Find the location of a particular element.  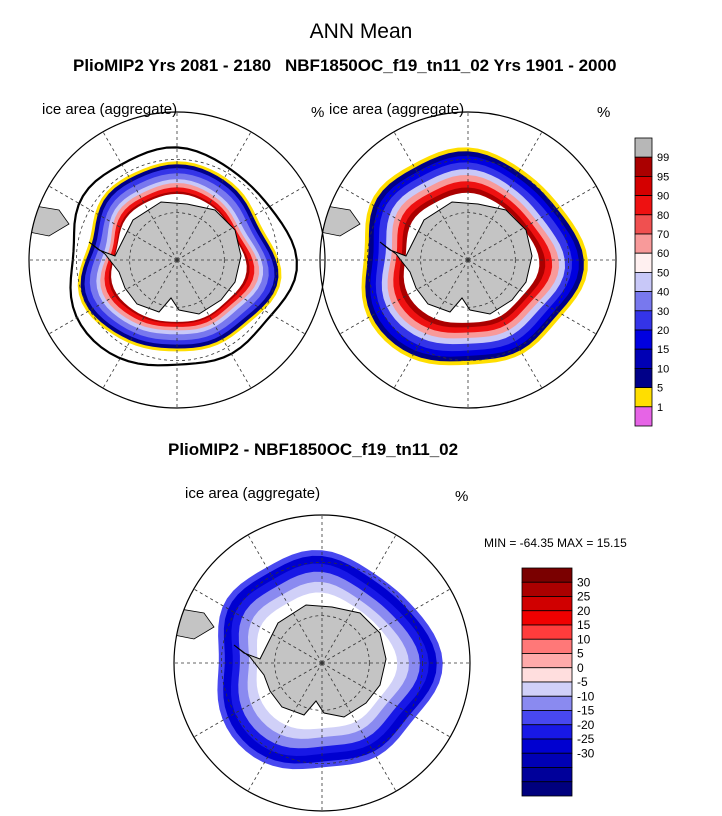

colorbar-ice-area: 99 95 90 80 70 60 50 40 30 20 15 10 5 1 is located at coordinates (651, 282).